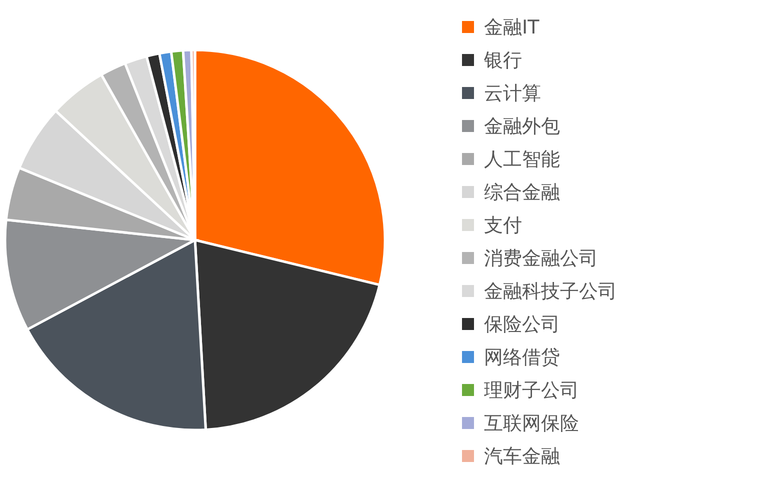 The height and width of the screenshot is (482, 778). I want to click on legend-label: 云计算, so click(512, 93).